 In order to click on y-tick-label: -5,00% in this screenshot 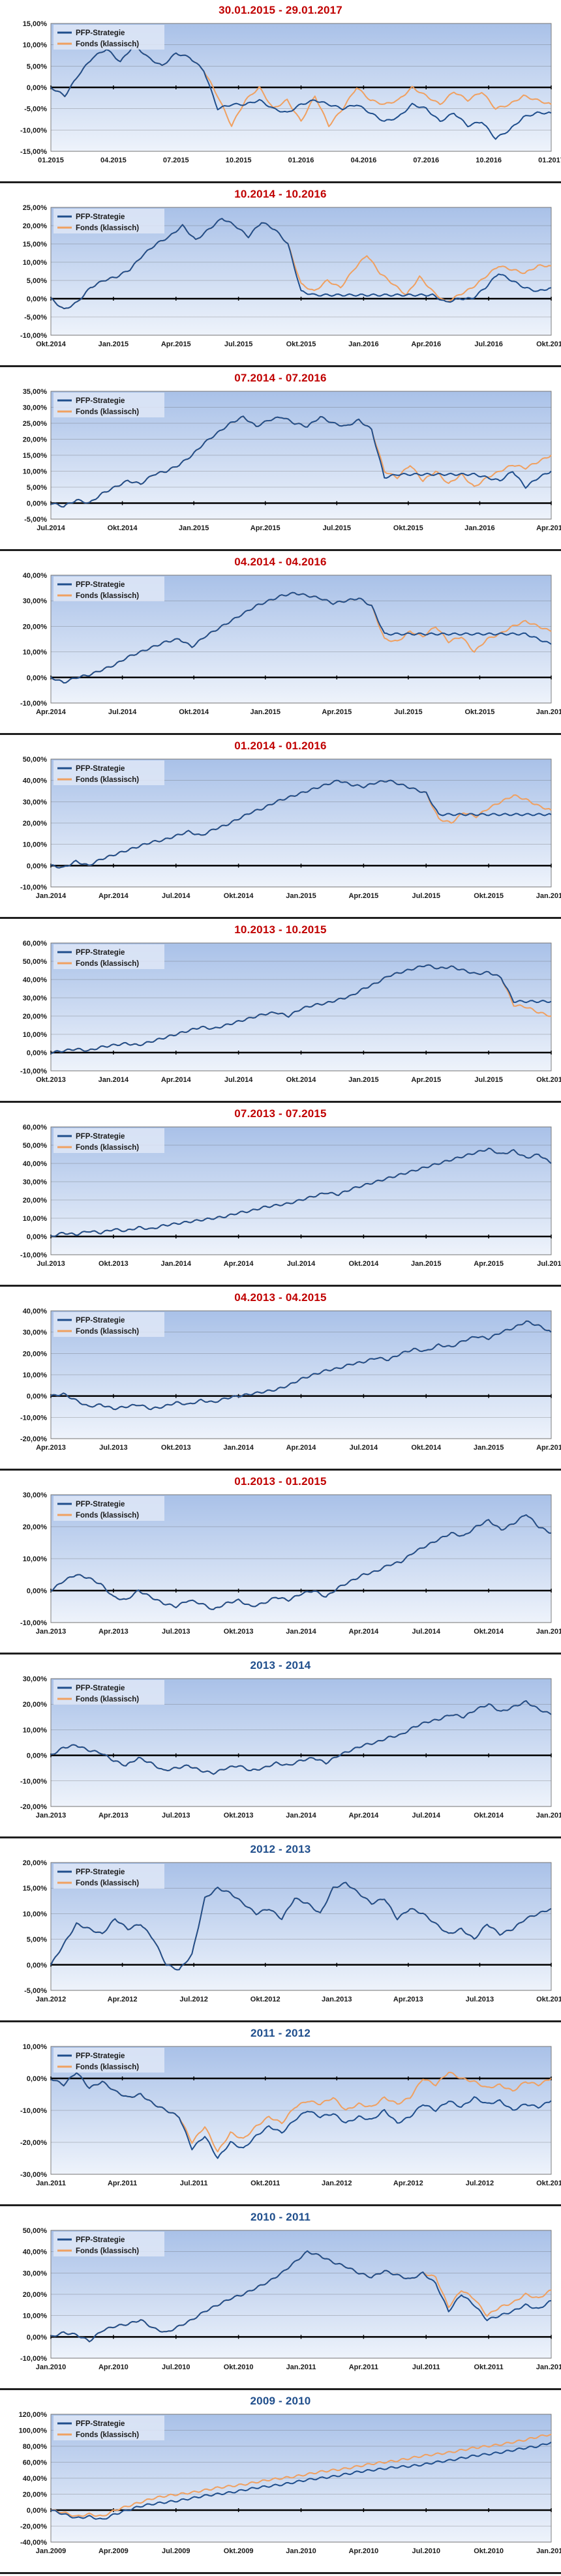, I will do `click(35, 109)`.